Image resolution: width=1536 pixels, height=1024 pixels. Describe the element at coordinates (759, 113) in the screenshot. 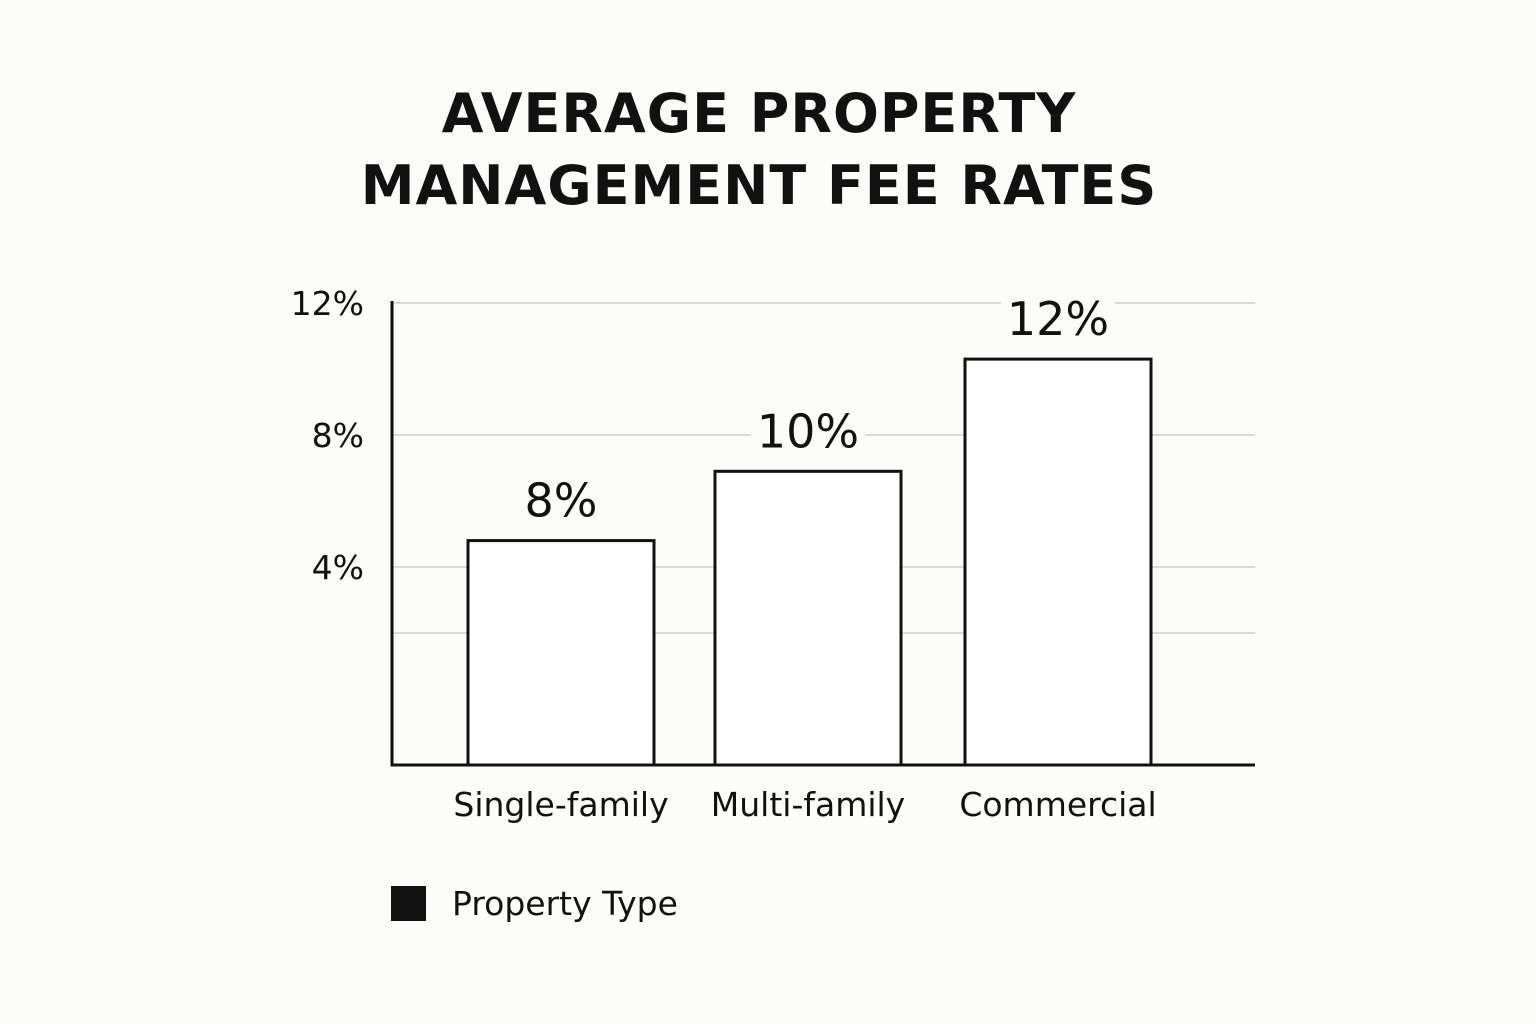

I see `chart-title-line-1: AVERAGE PROPERTY` at that location.